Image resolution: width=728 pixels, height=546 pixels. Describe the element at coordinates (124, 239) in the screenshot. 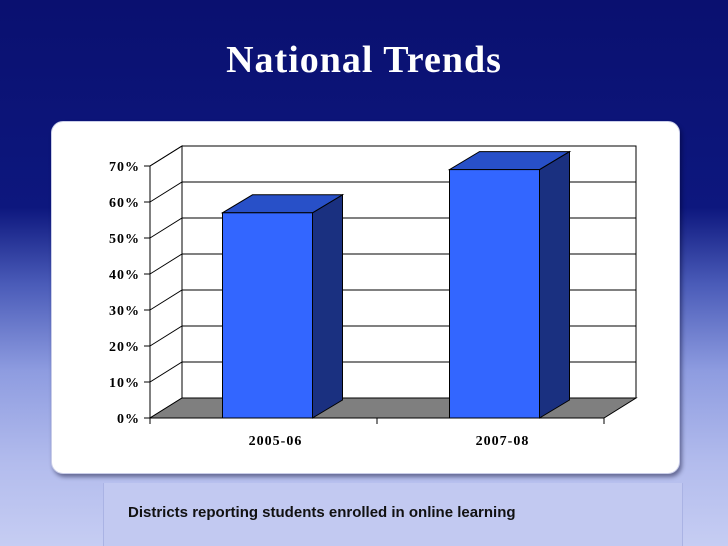

I see `y-tick-label: 50%` at that location.